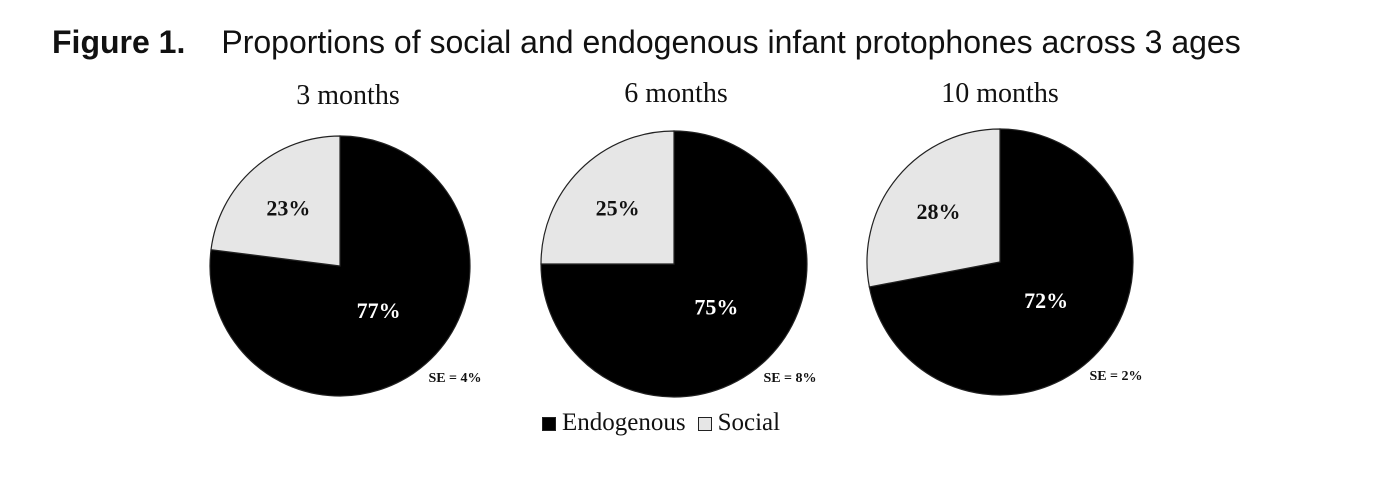 This screenshot has width=1384, height=477. Describe the element at coordinates (716, 306) in the screenshot. I see `pie-value-label-endogenous: 75%` at that location.